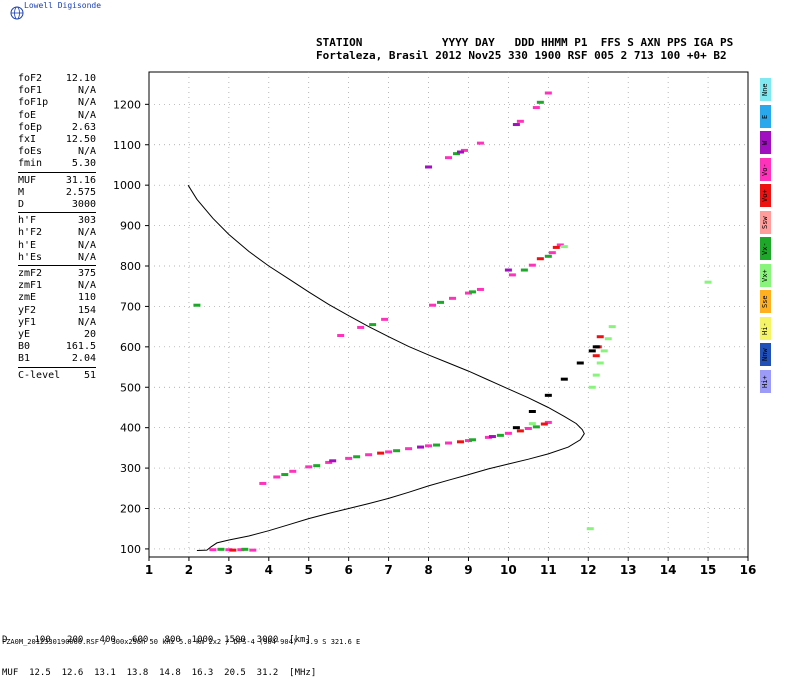 The height and width of the screenshot is (690, 800). I want to click on param-label: h'F, so click(27, 221).